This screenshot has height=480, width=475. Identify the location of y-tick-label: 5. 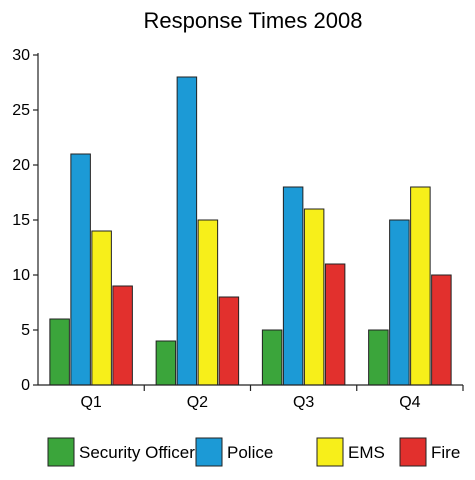
(25, 330).